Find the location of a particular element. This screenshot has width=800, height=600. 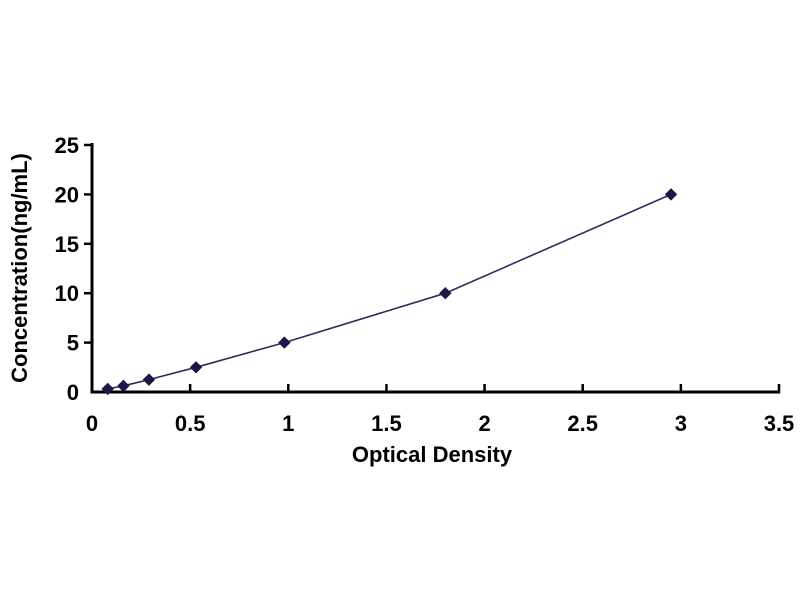

x-axis-title: Optical Density is located at coordinates (432, 454).